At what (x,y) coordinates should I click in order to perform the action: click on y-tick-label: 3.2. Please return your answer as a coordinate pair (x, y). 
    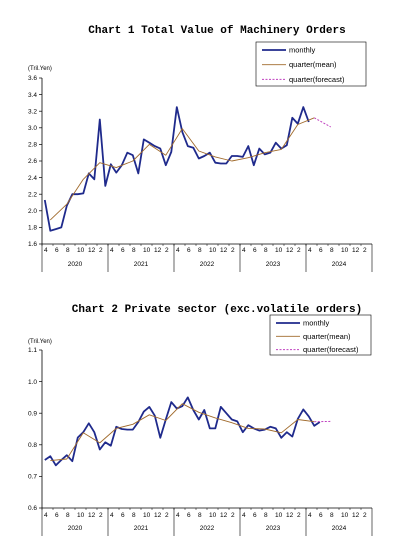
    Looking at the image, I should click on (32, 111).